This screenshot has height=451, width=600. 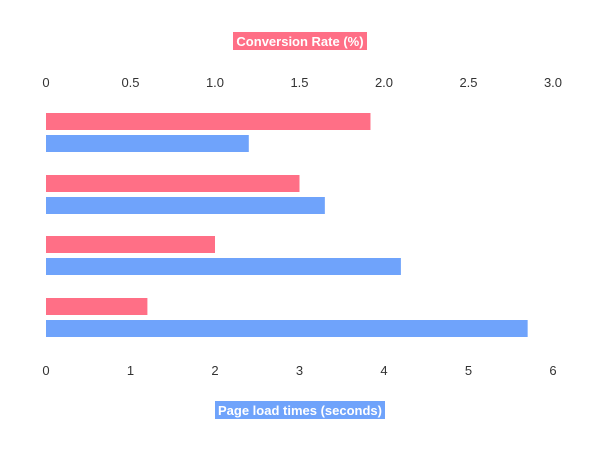 I want to click on bottom-tick-label: 5, so click(x=468, y=370).